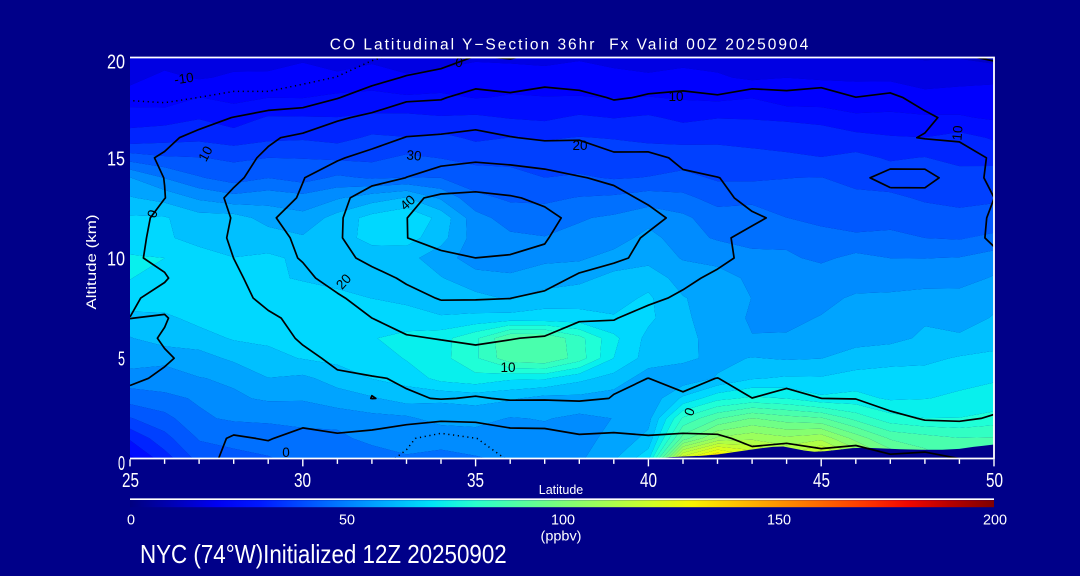  Describe the element at coordinates (183, 79) in the screenshot. I see `svg-text: -10` at that location.